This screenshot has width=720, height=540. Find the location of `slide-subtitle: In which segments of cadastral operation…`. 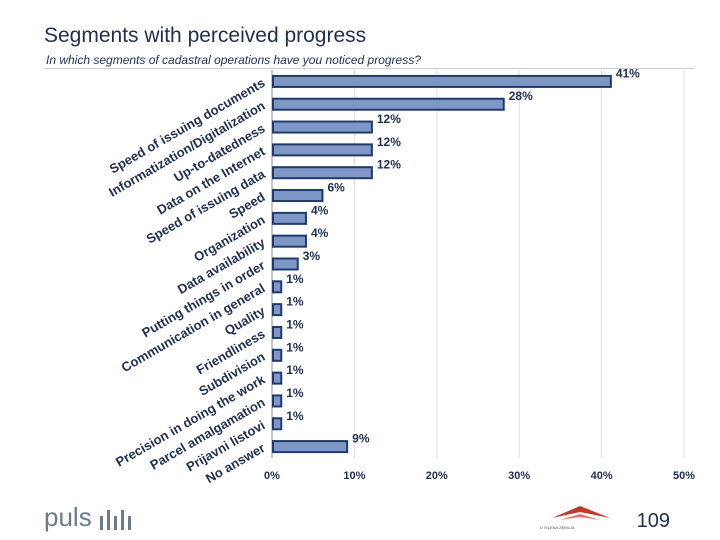

slide-subtitle: In which segments of cadastral operation… is located at coordinates (233, 60).